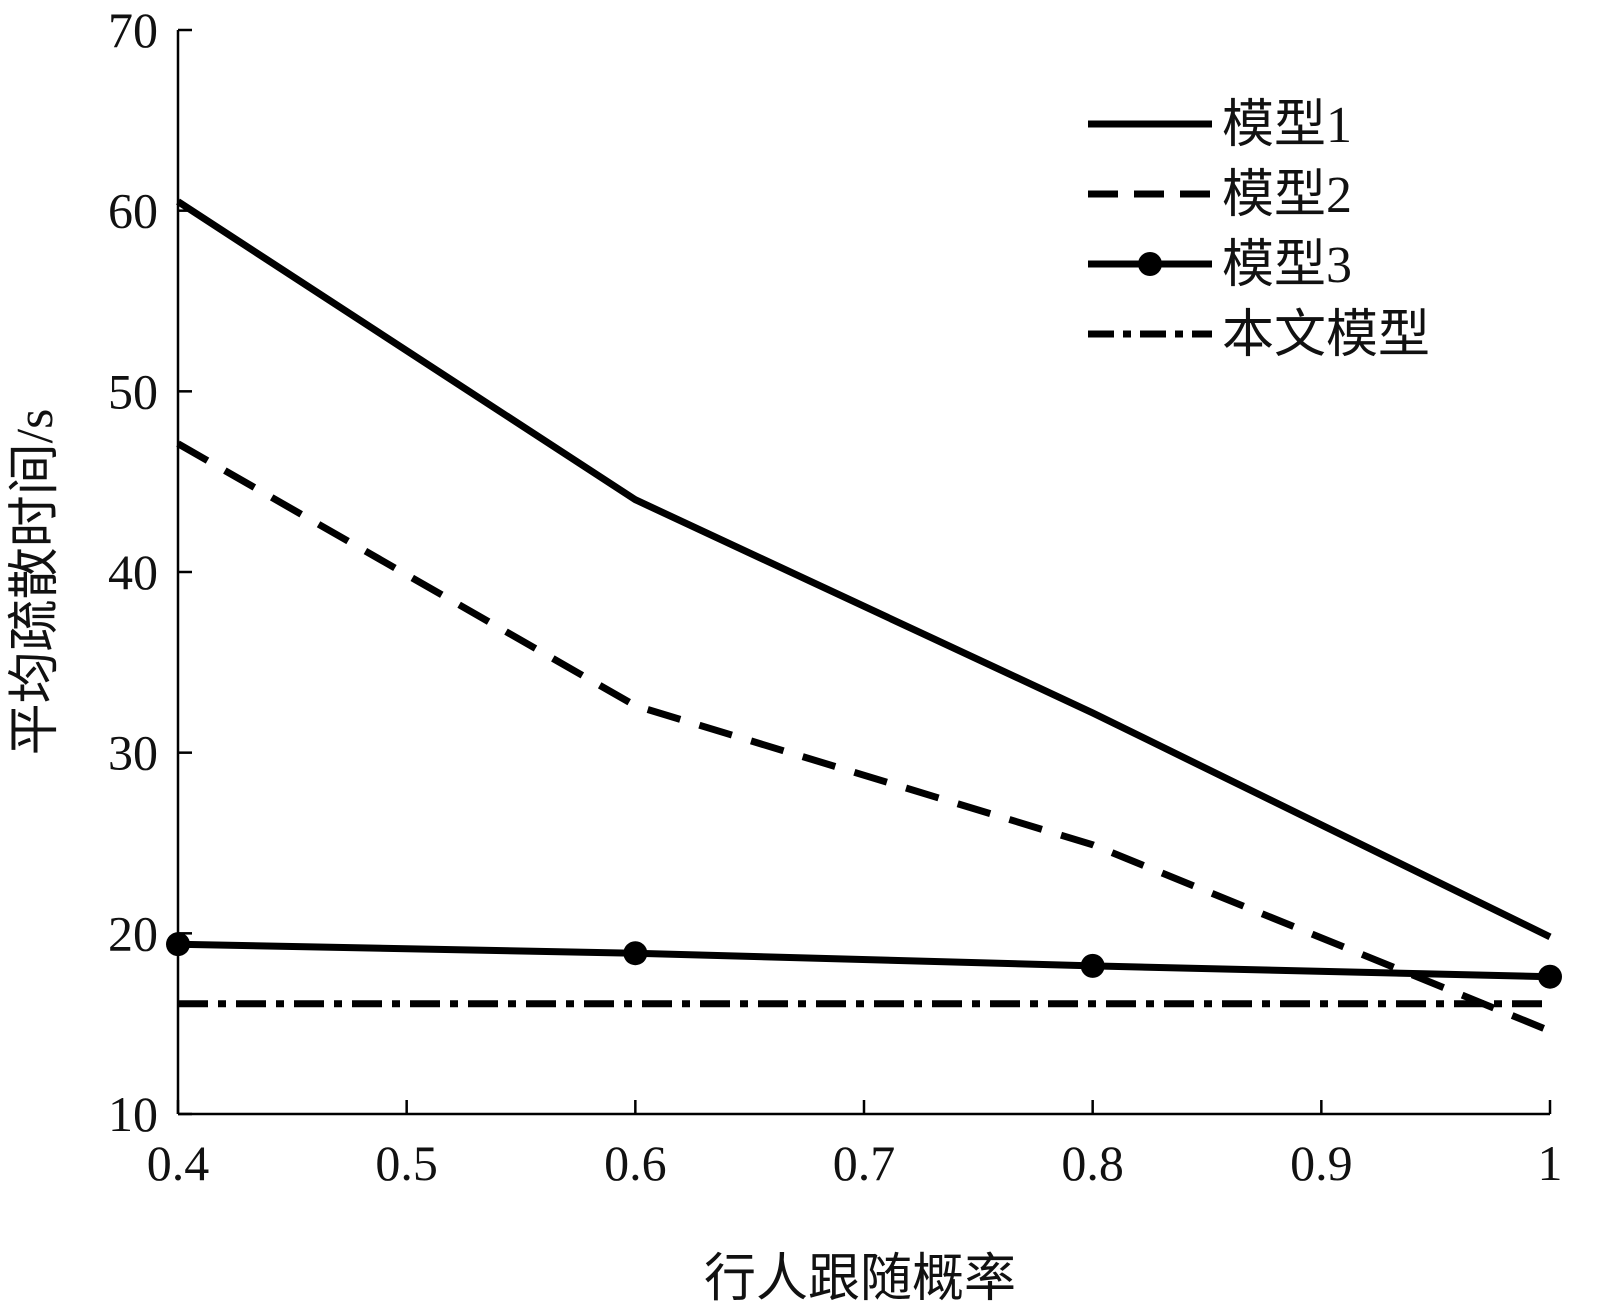 The image size is (1608, 1311). What do you see at coordinates (133, 1114) in the screenshot?
I see `y-tick-label: 10` at bounding box center [133, 1114].